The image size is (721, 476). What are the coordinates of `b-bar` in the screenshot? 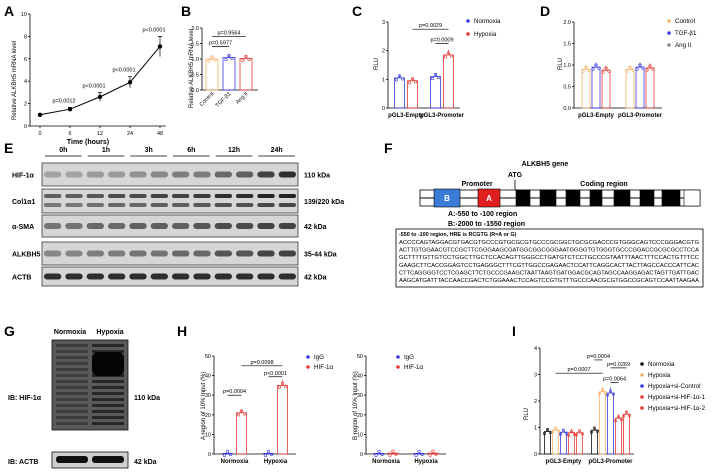 It's located at (212, 74).